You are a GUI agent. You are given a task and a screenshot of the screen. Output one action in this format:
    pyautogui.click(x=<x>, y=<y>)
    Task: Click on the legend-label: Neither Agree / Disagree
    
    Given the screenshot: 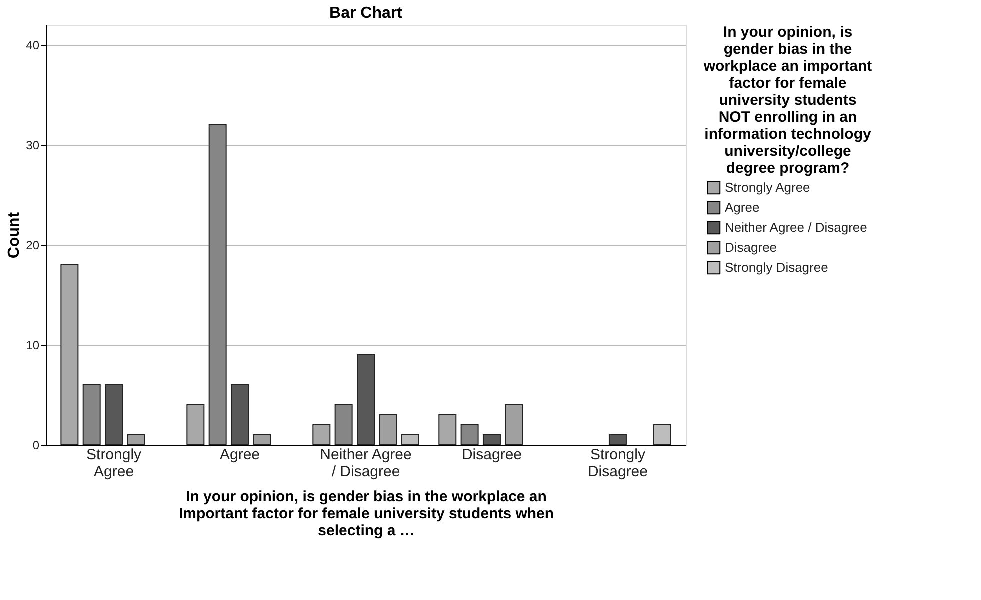 What is the action you would take?
    pyautogui.click(x=796, y=227)
    